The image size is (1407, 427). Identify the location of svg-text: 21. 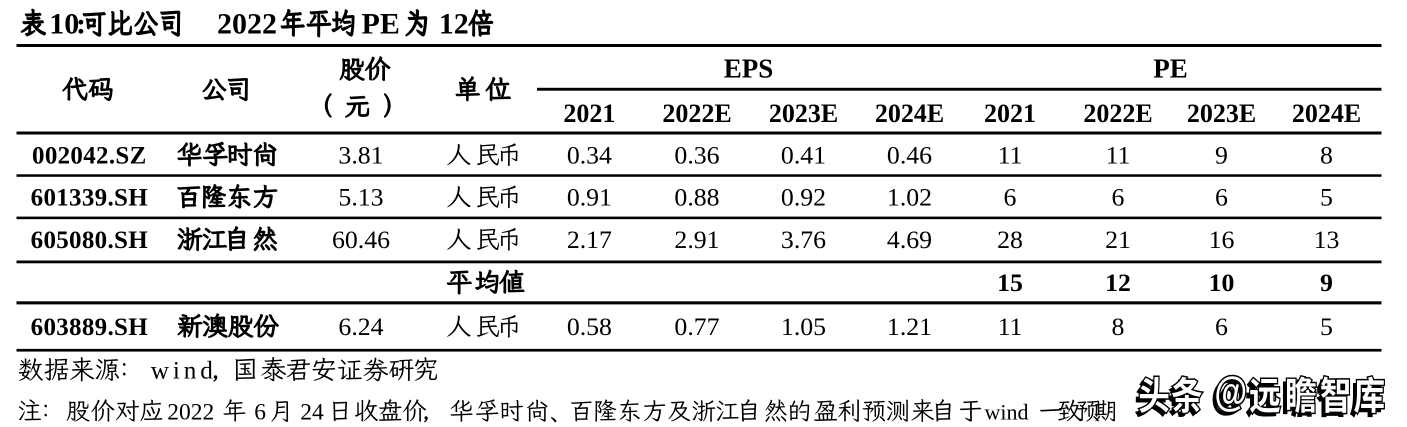
(1118, 239).